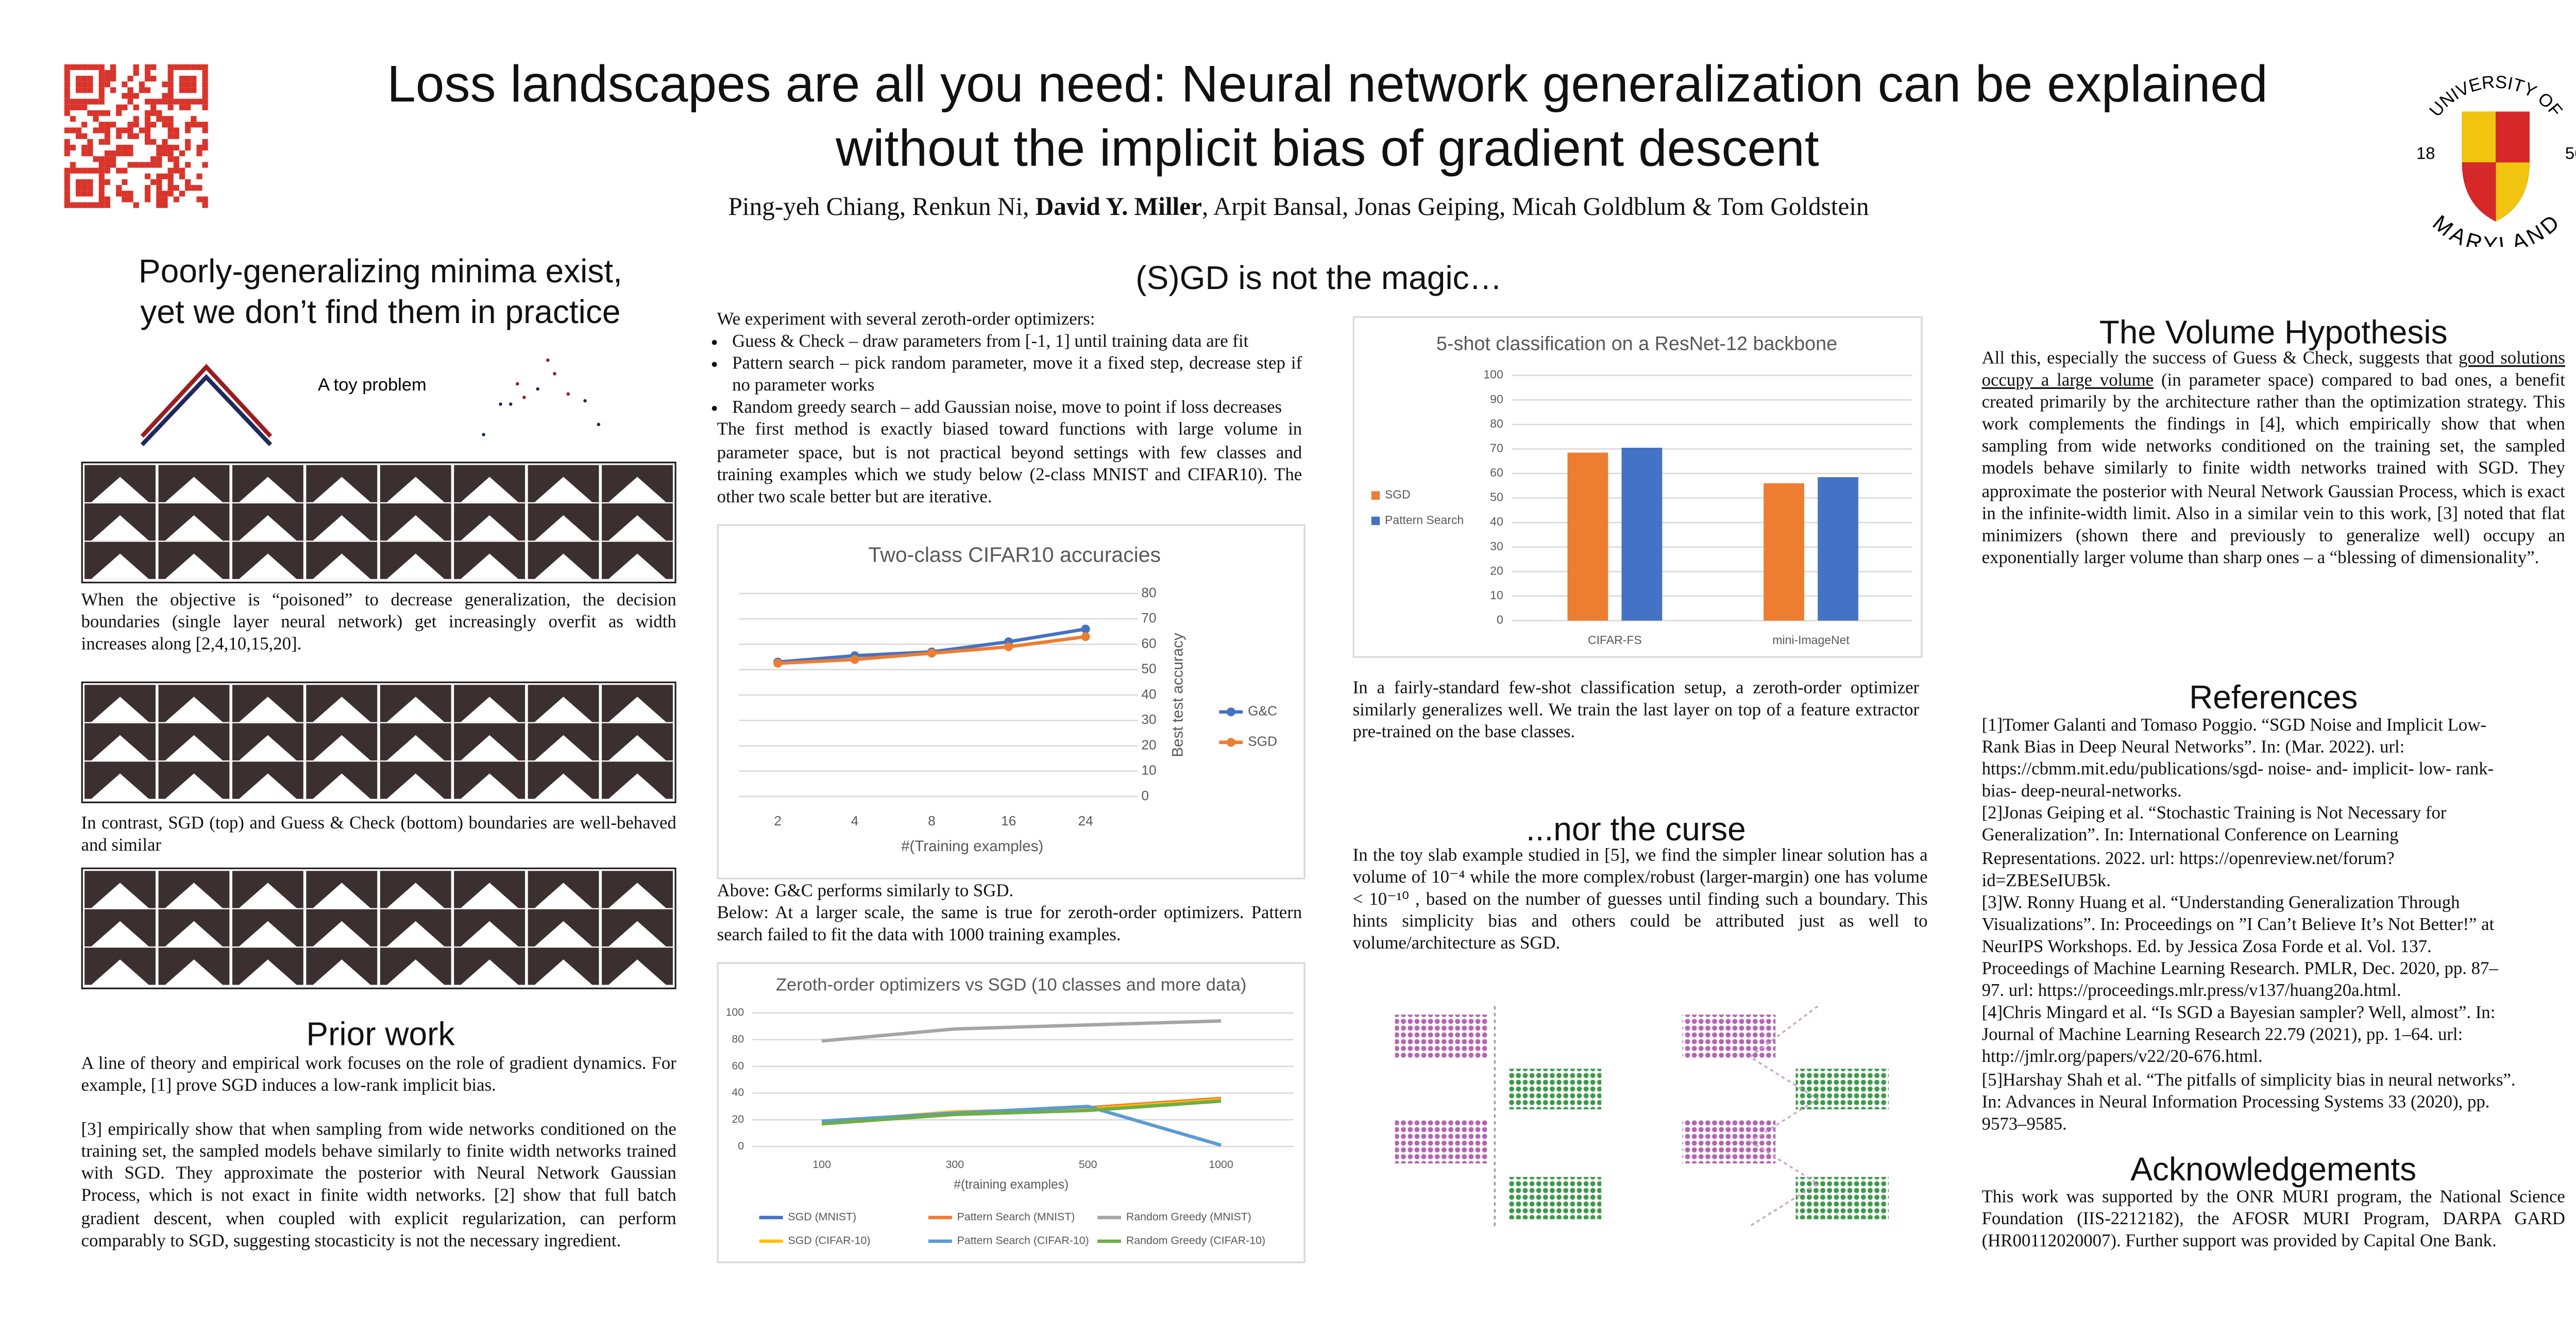  What do you see at coordinates (1642, 535) in the screenshot?
I see `bar` at bounding box center [1642, 535].